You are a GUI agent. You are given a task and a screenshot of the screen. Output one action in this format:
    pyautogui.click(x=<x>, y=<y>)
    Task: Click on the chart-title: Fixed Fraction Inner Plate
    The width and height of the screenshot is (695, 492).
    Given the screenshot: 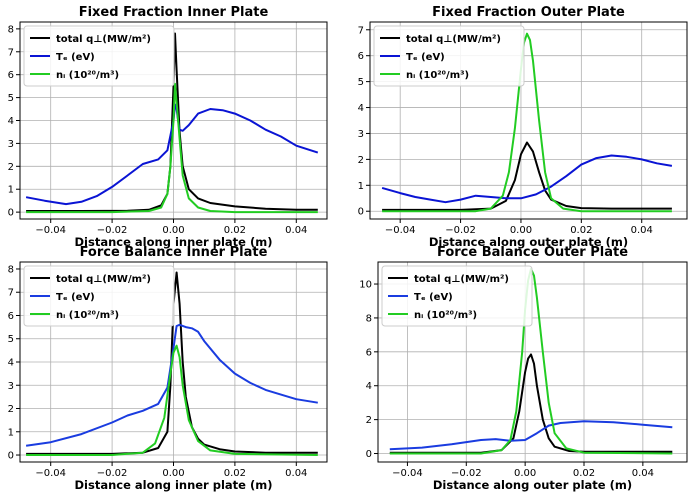 What is the action you would take?
    pyautogui.click(x=174, y=12)
    